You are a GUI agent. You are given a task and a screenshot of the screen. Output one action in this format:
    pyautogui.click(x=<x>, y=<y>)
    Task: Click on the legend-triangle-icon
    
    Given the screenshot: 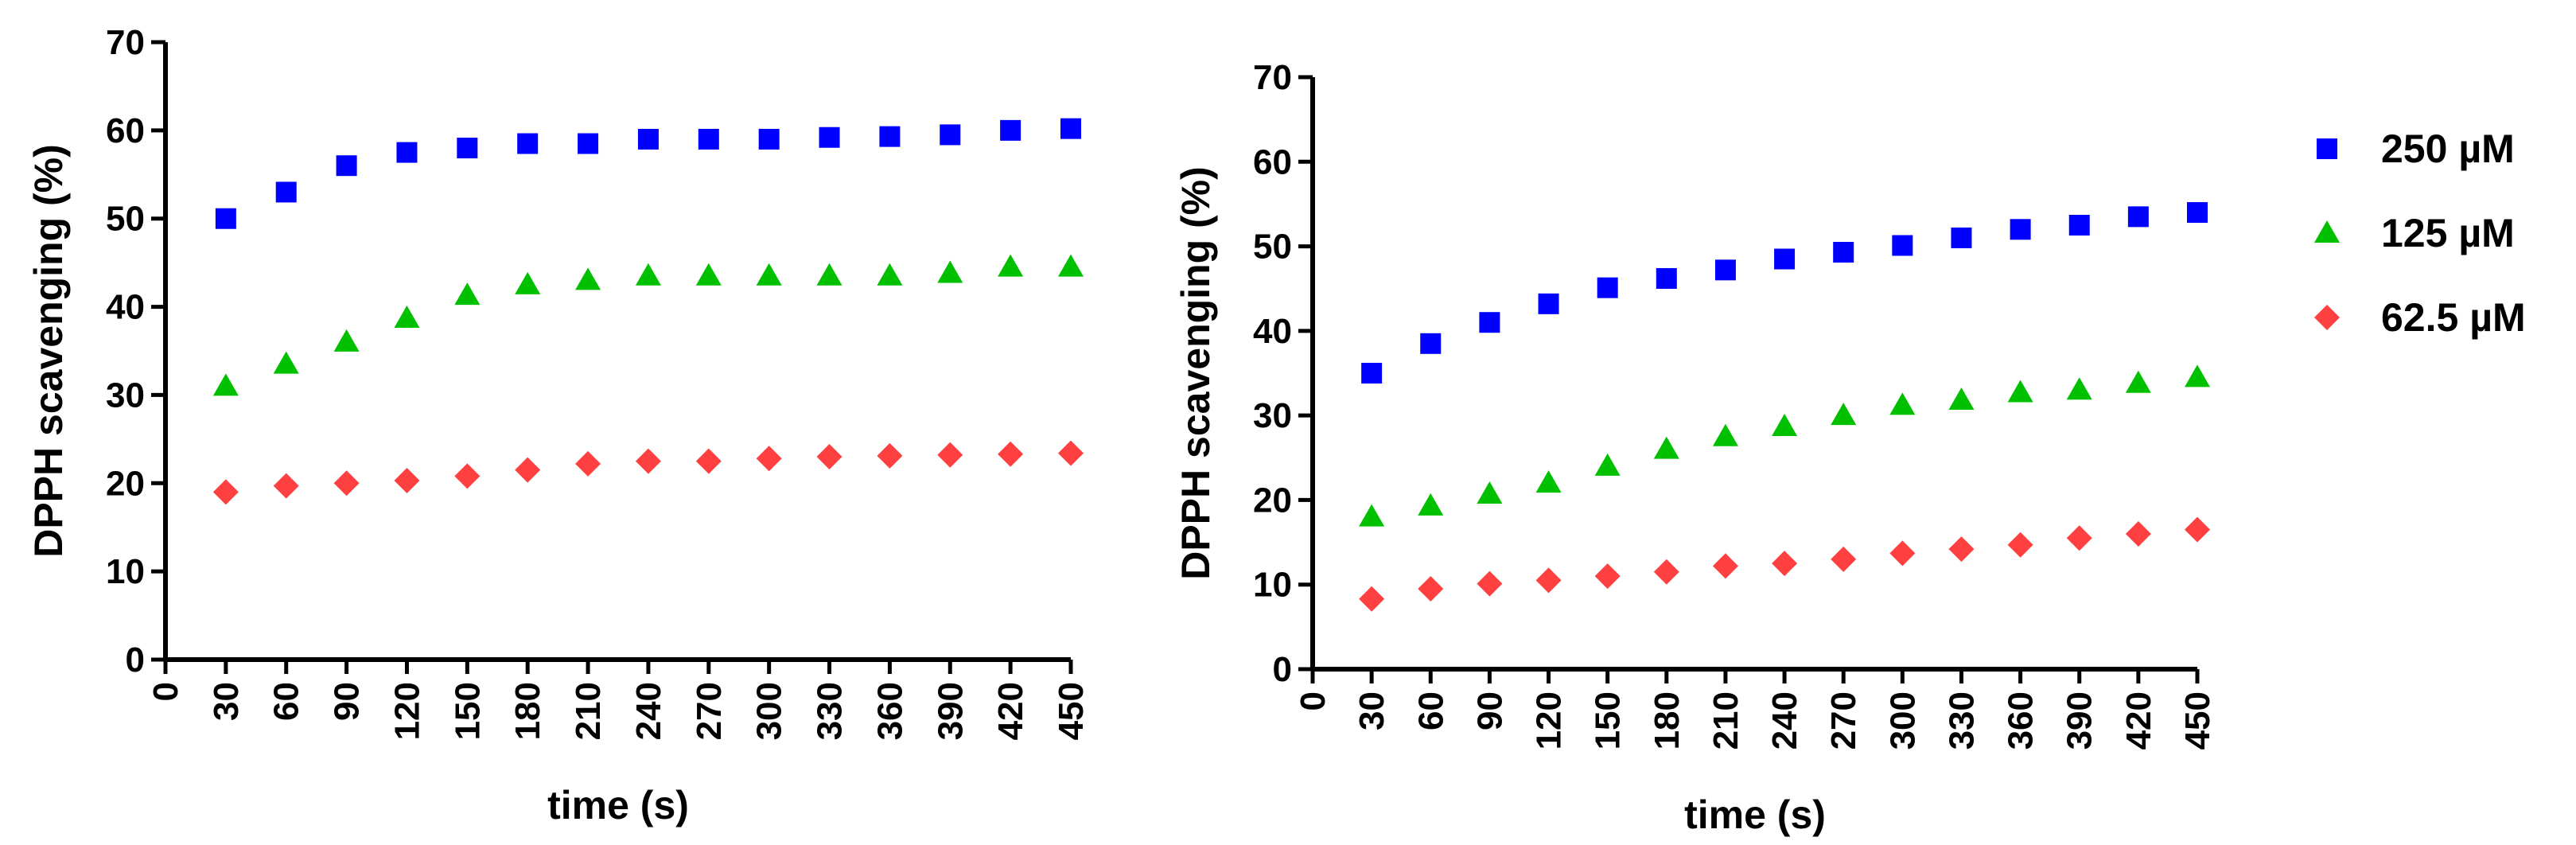 What is the action you would take?
    pyautogui.click(x=2327, y=231)
    